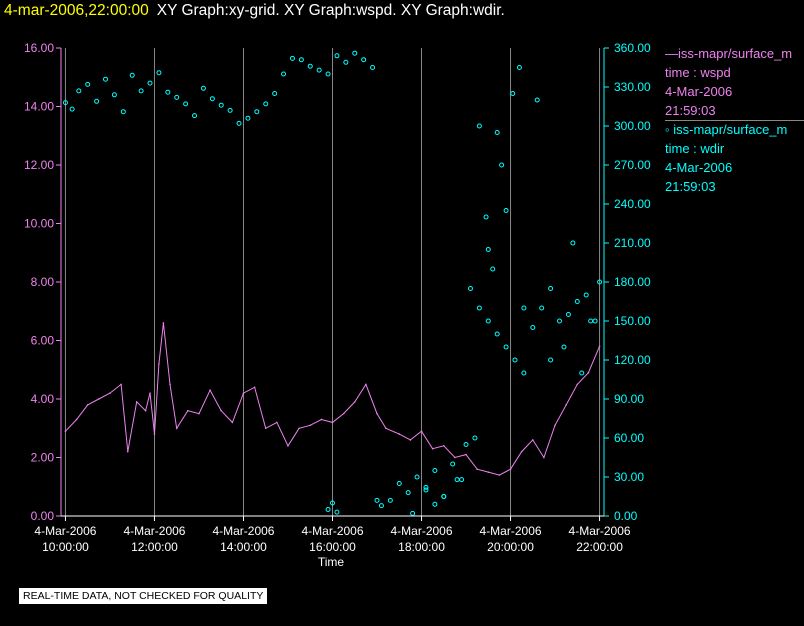 The image size is (804, 626). What do you see at coordinates (729, 53) in the screenshot?
I see `legend-wspd-name: —iss-mapr/surface_m` at bounding box center [729, 53].